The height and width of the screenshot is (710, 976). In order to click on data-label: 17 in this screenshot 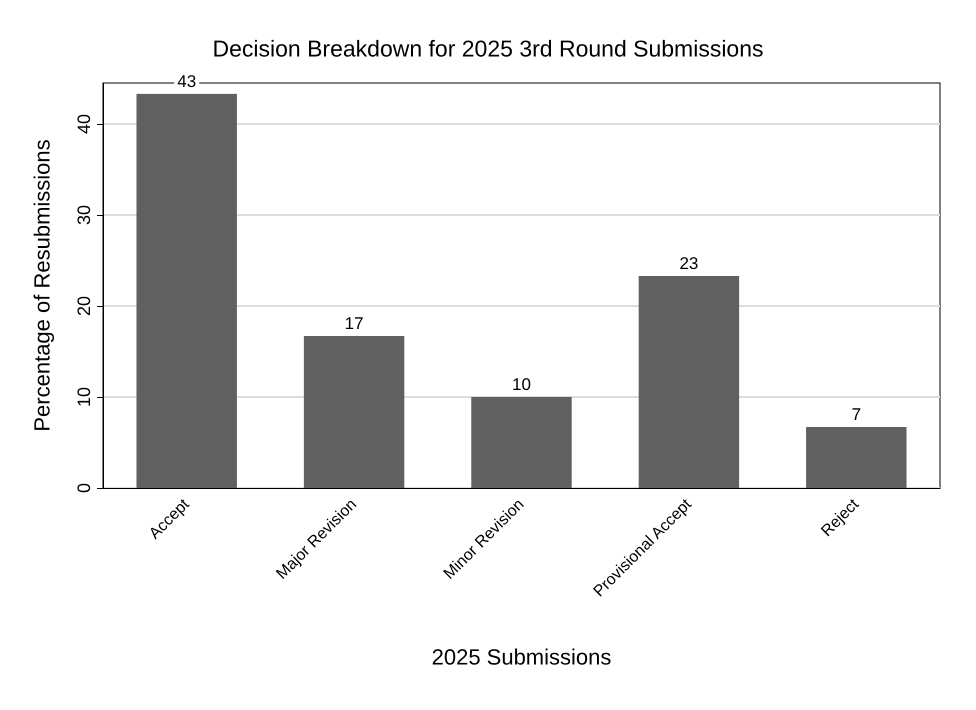, I will do `click(354, 324)`.